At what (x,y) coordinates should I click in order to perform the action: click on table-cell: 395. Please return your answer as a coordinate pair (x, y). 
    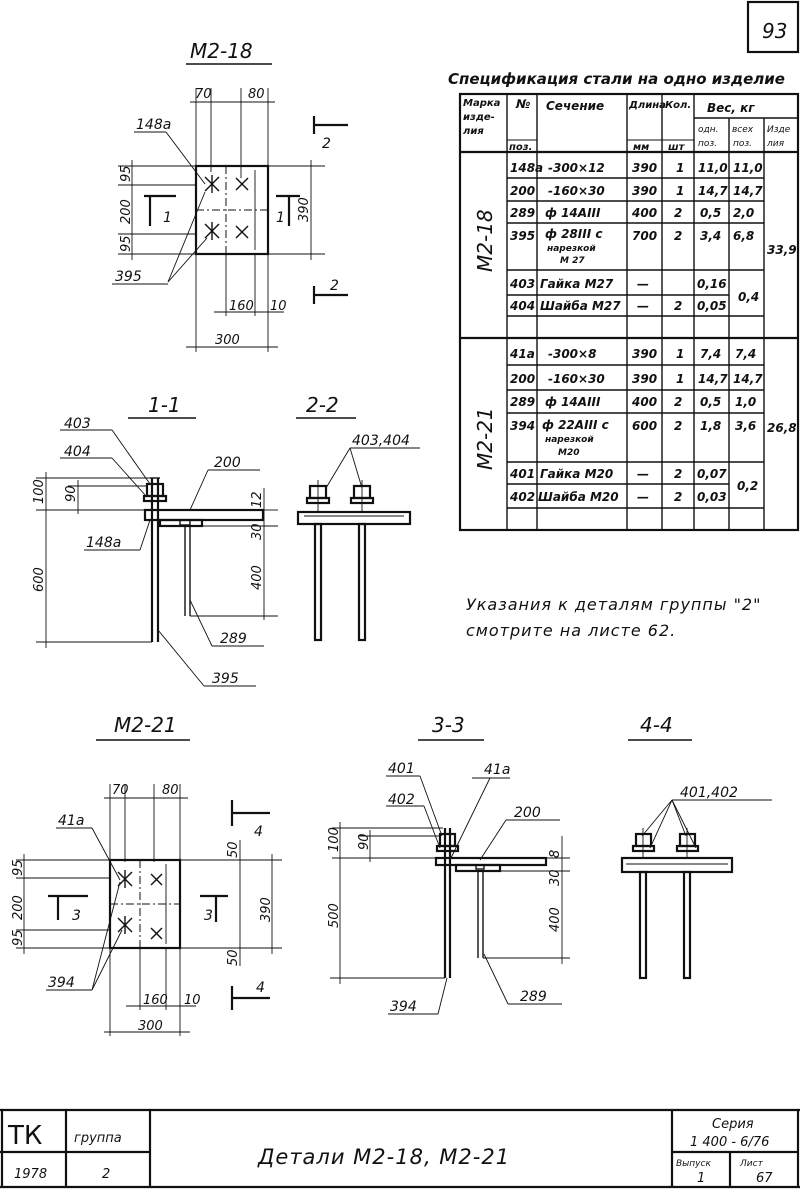
    Looking at the image, I should click on (522, 236).